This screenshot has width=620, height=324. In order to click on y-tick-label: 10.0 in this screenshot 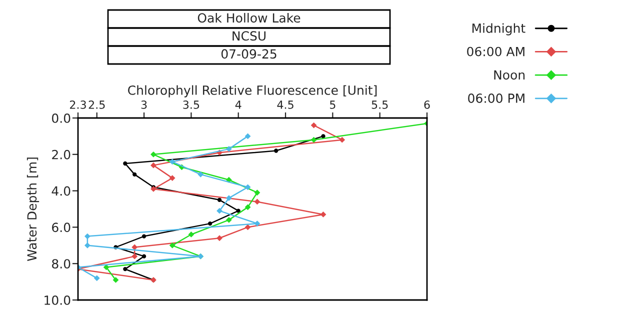, I will do `click(57, 300)`.